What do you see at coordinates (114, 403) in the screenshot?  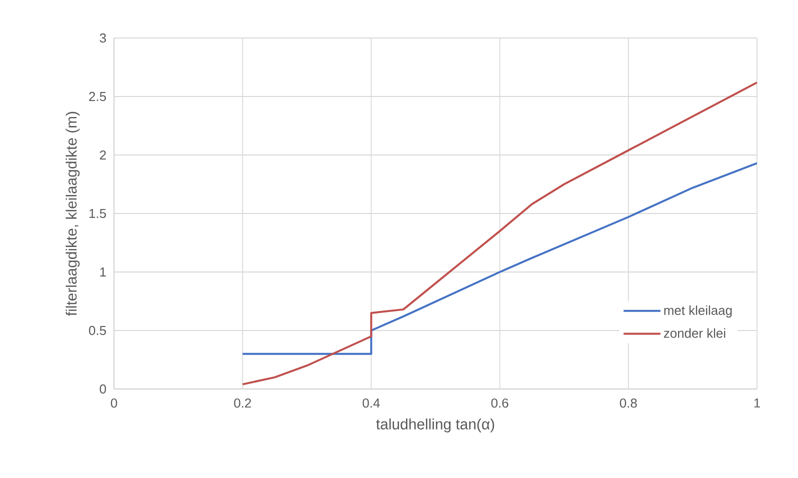 I see `x-tick-label: 0` at bounding box center [114, 403].